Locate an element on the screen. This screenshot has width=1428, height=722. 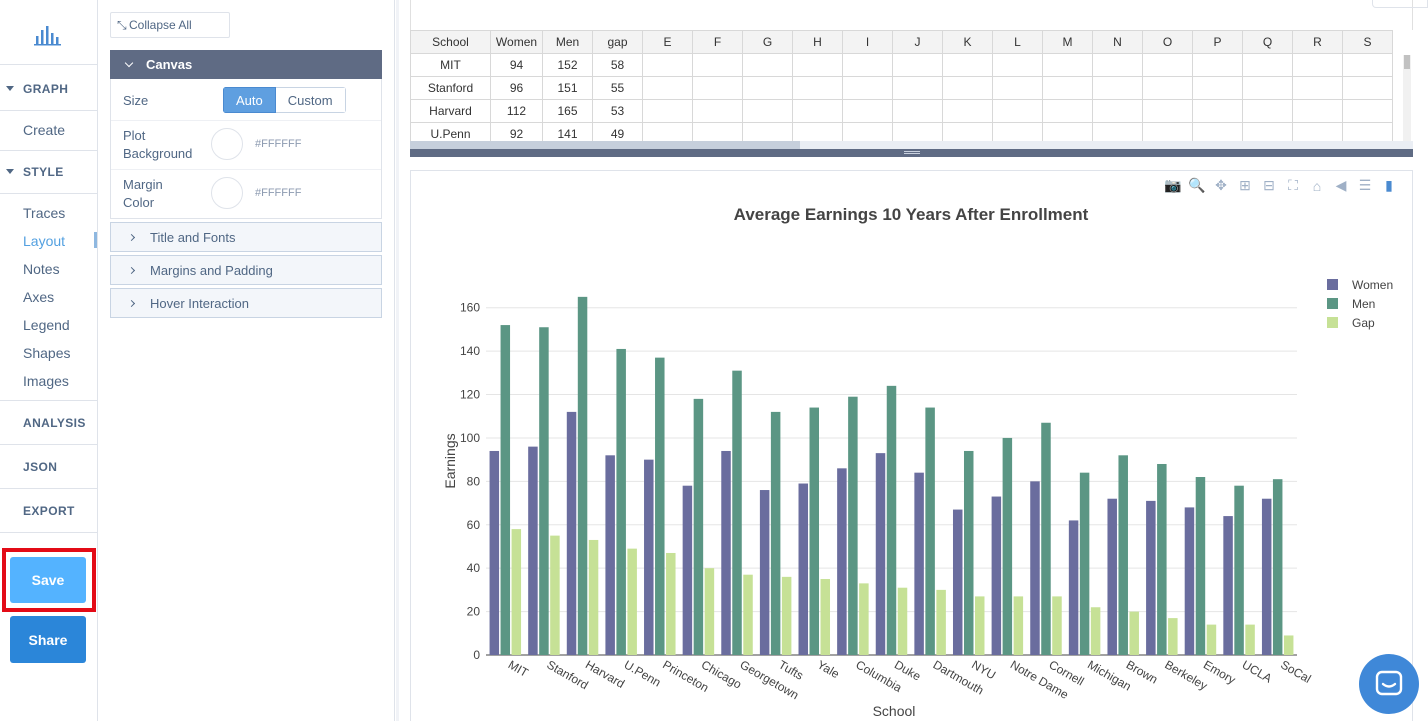
section-title-fonts: Title and Fonts is located at coordinates (246, 237).